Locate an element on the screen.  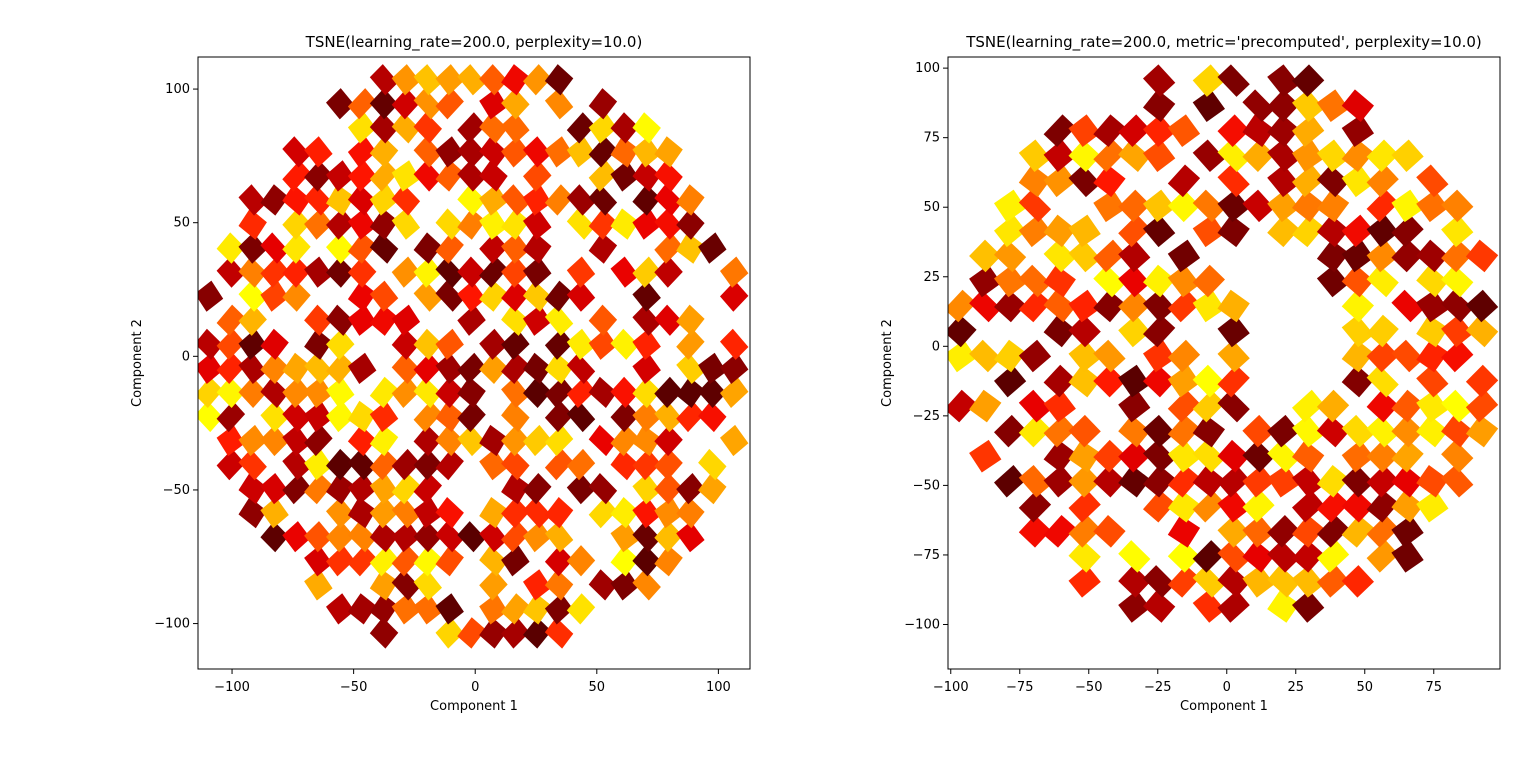
x-tick-label: 0 is located at coordinates (1227, 687).